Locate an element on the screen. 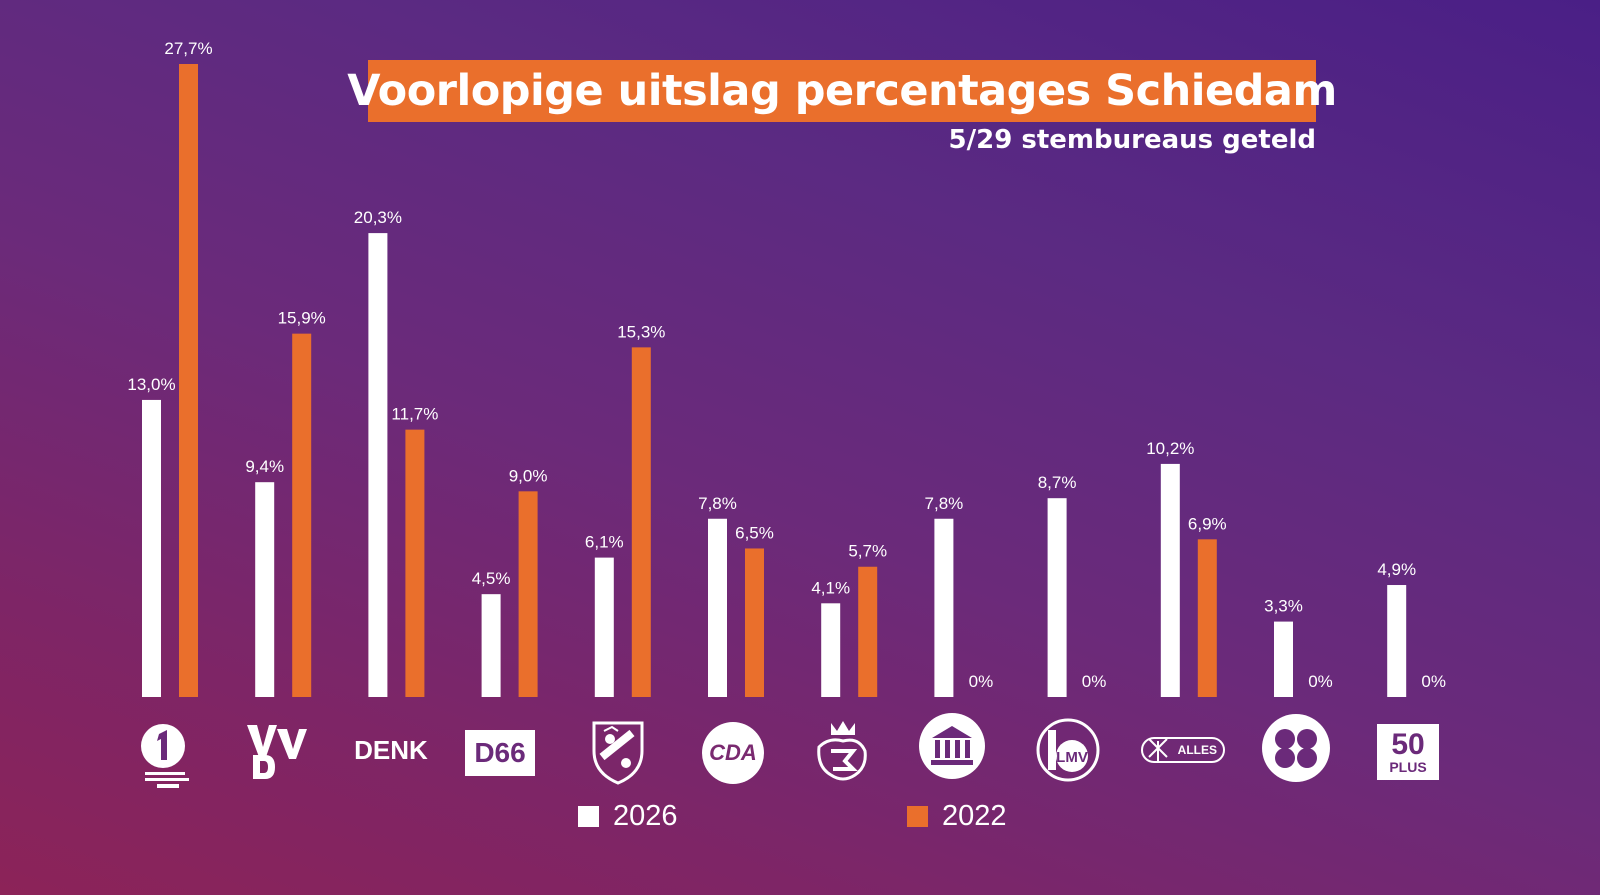 The image size is (1600, 895). legend-swatch-2022 is located at coordinates (917, 816).